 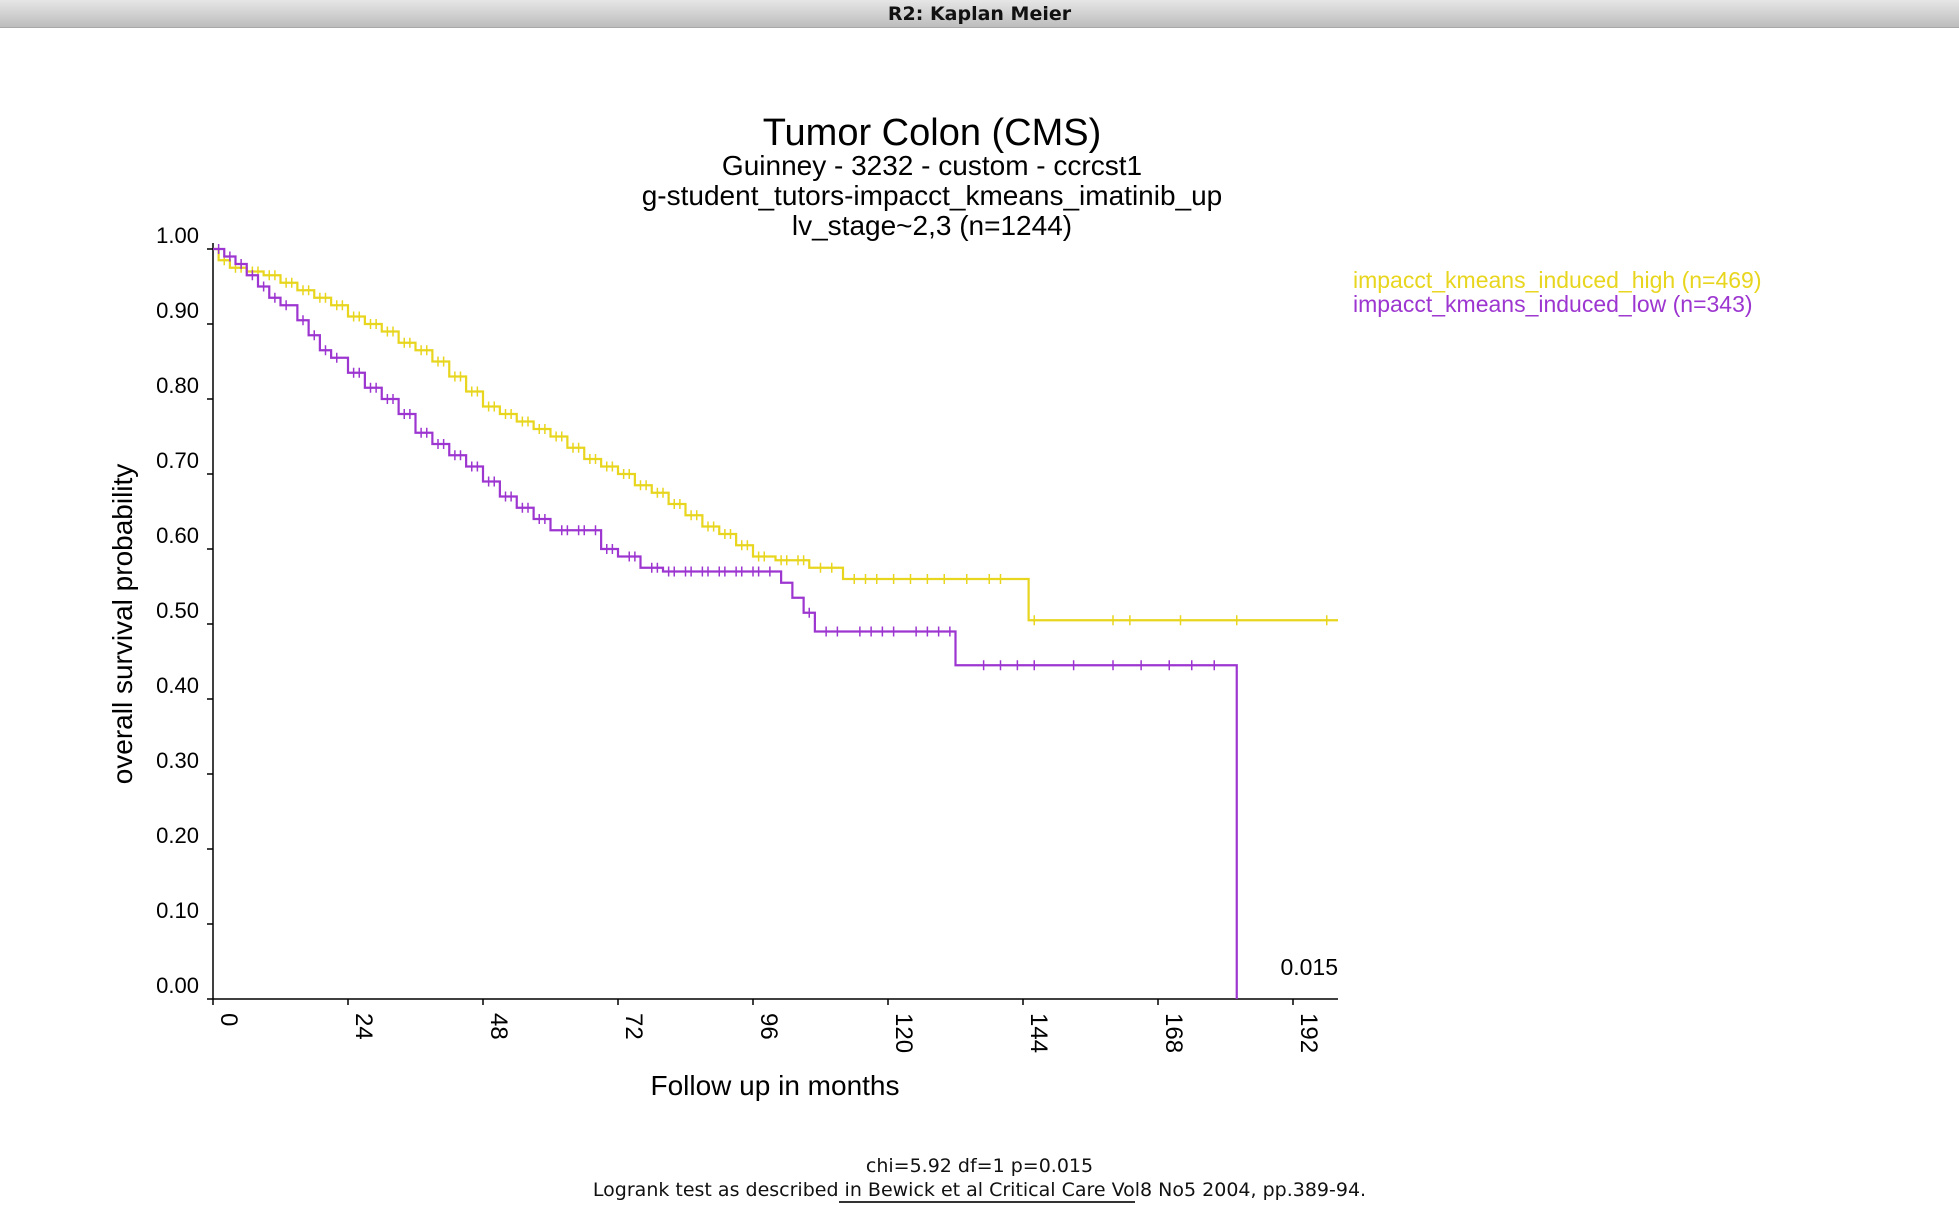 I want to click on x-tick-label: 72, so click(x=633, y=1026).